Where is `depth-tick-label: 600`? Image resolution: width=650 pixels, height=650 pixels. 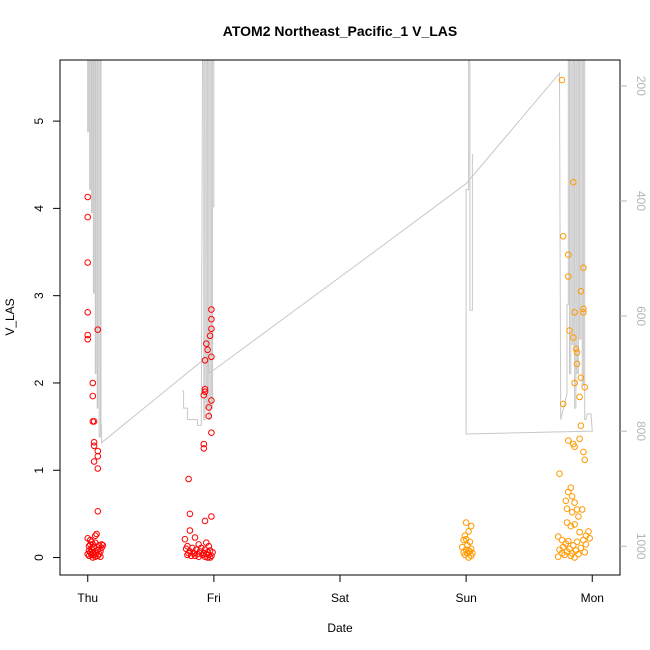 depth-tick-label: 600 is located at coordinates (641, 316).